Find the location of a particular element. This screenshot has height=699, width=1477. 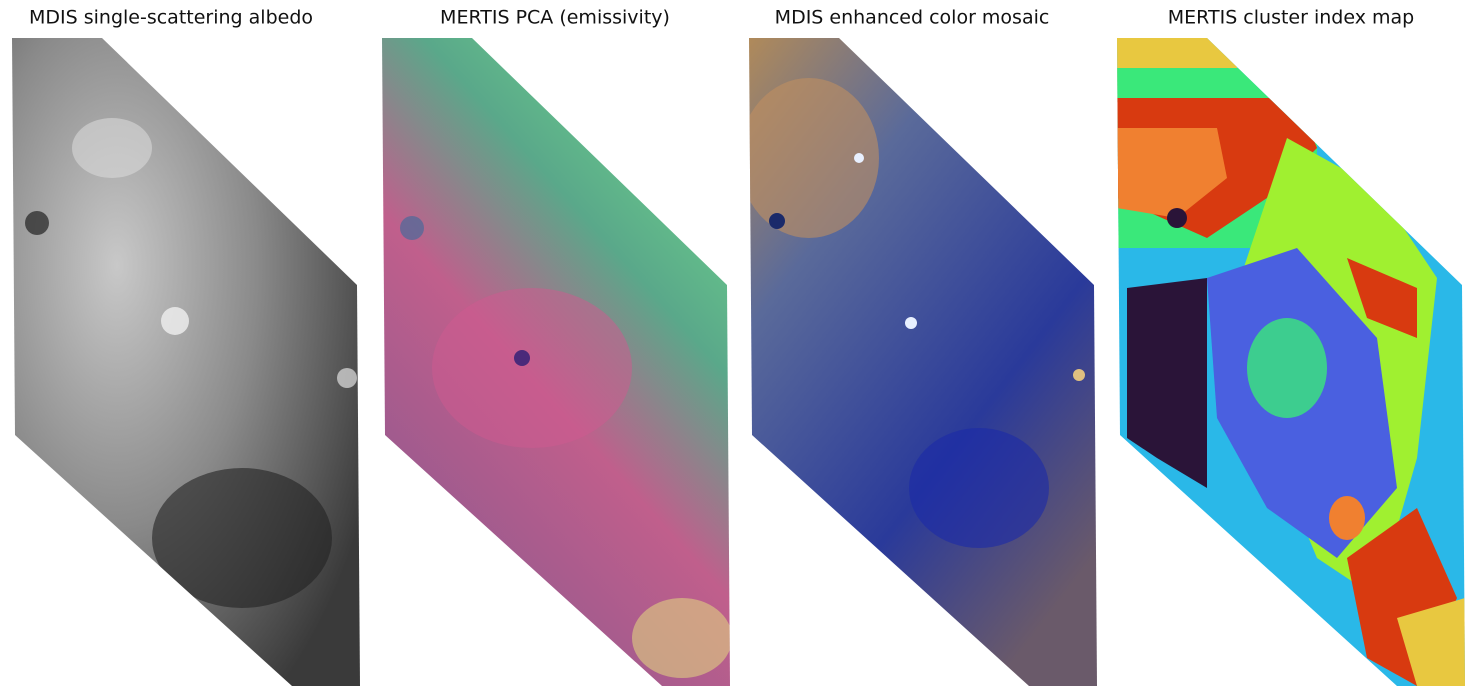

panel-title: MERTIS cluster index map is located at coordinates (1291, 18).